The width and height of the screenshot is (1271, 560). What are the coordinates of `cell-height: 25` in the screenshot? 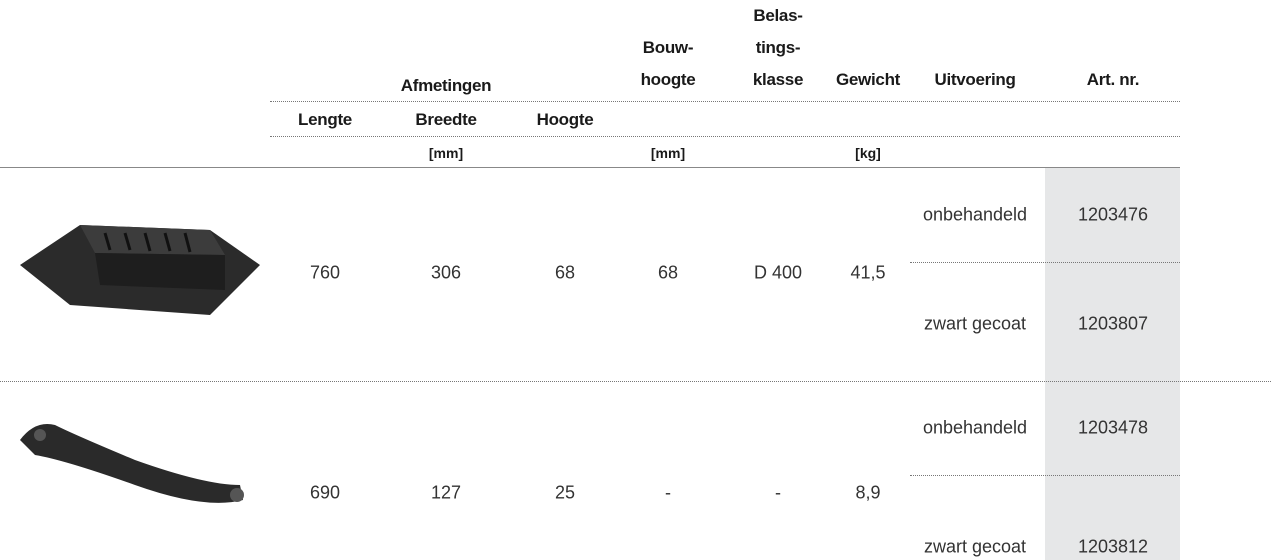 It's located at (565, 492).